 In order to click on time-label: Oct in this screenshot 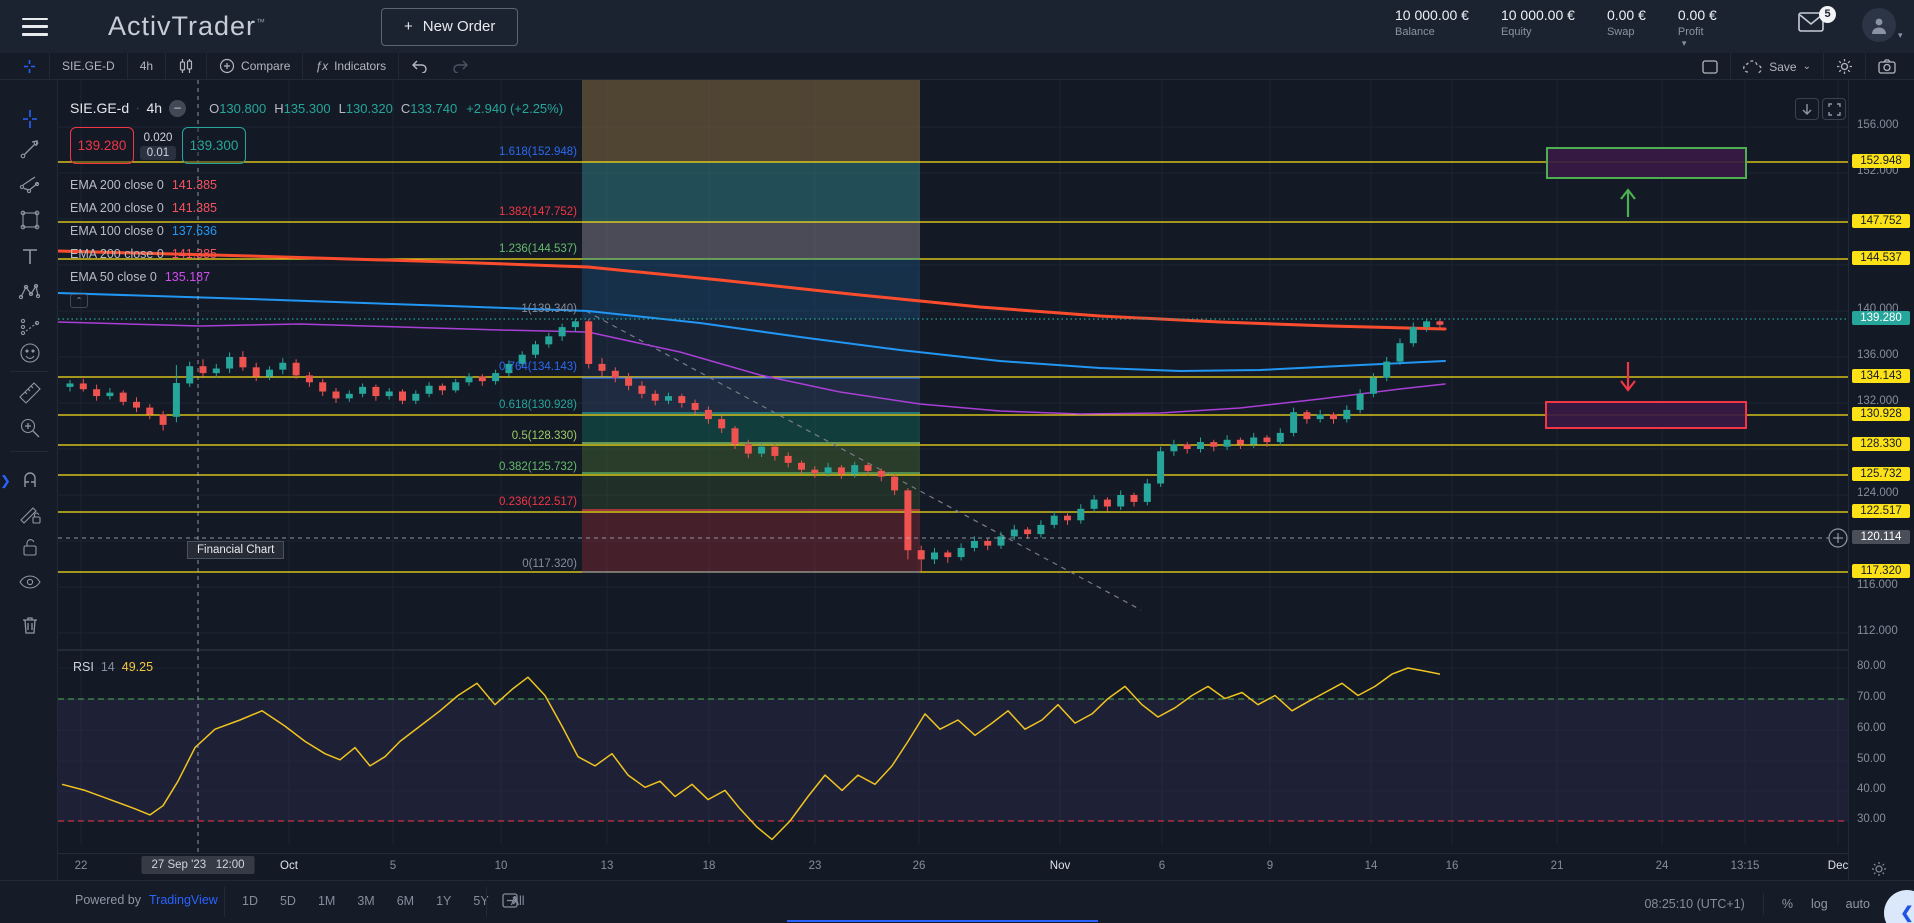, I will do `click(289, 866)`.